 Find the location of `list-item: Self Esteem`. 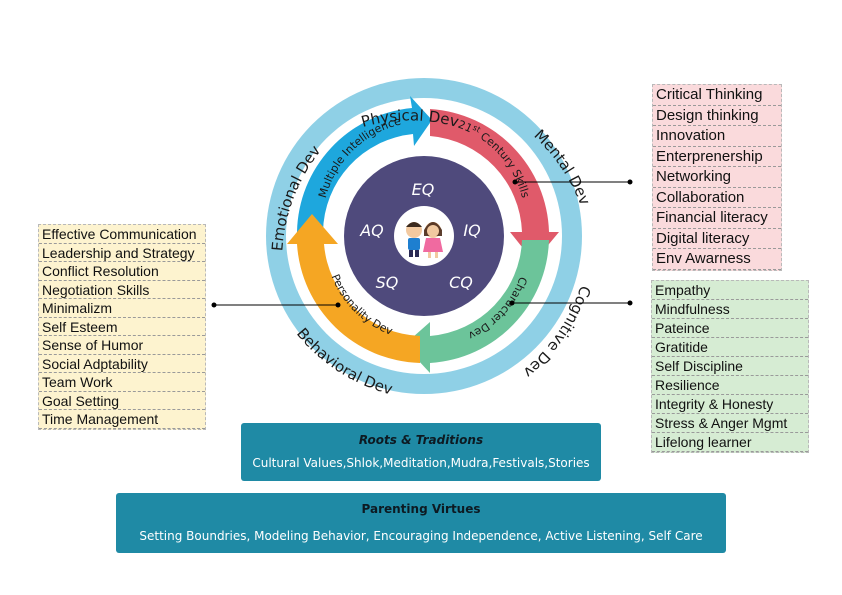

list-item: Self Esteem is located at coordinates (122, 327).